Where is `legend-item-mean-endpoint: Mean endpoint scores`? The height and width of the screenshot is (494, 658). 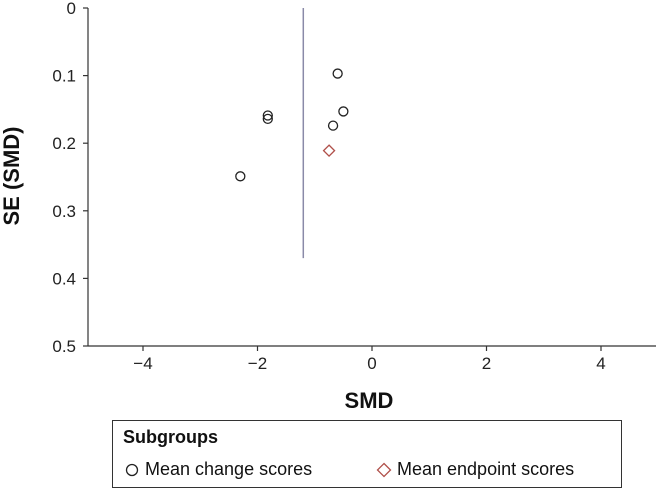 legend-item-mean-endpoint: Mean endpoint scores is located at coordinates (474, 469).